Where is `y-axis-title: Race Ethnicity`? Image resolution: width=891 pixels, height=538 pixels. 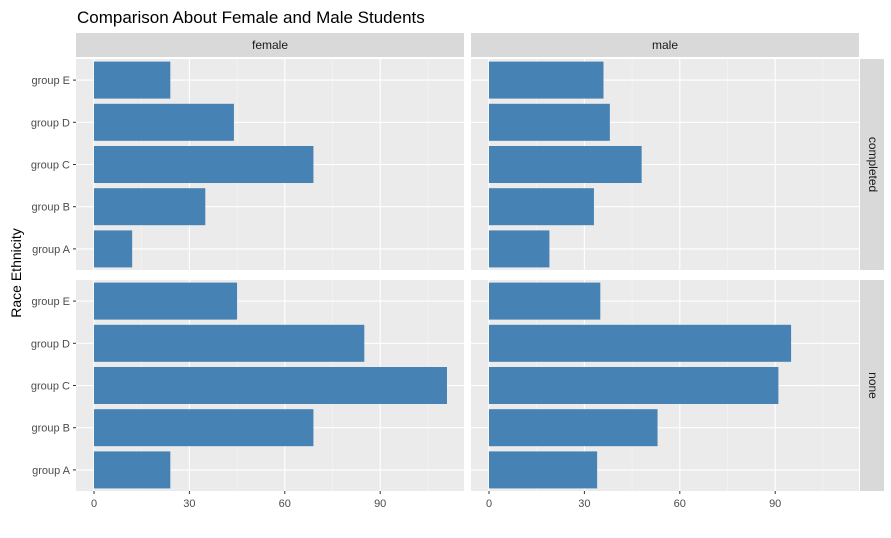 y-axis-title: Race Ethnicity is located at coordinates (16, 272).